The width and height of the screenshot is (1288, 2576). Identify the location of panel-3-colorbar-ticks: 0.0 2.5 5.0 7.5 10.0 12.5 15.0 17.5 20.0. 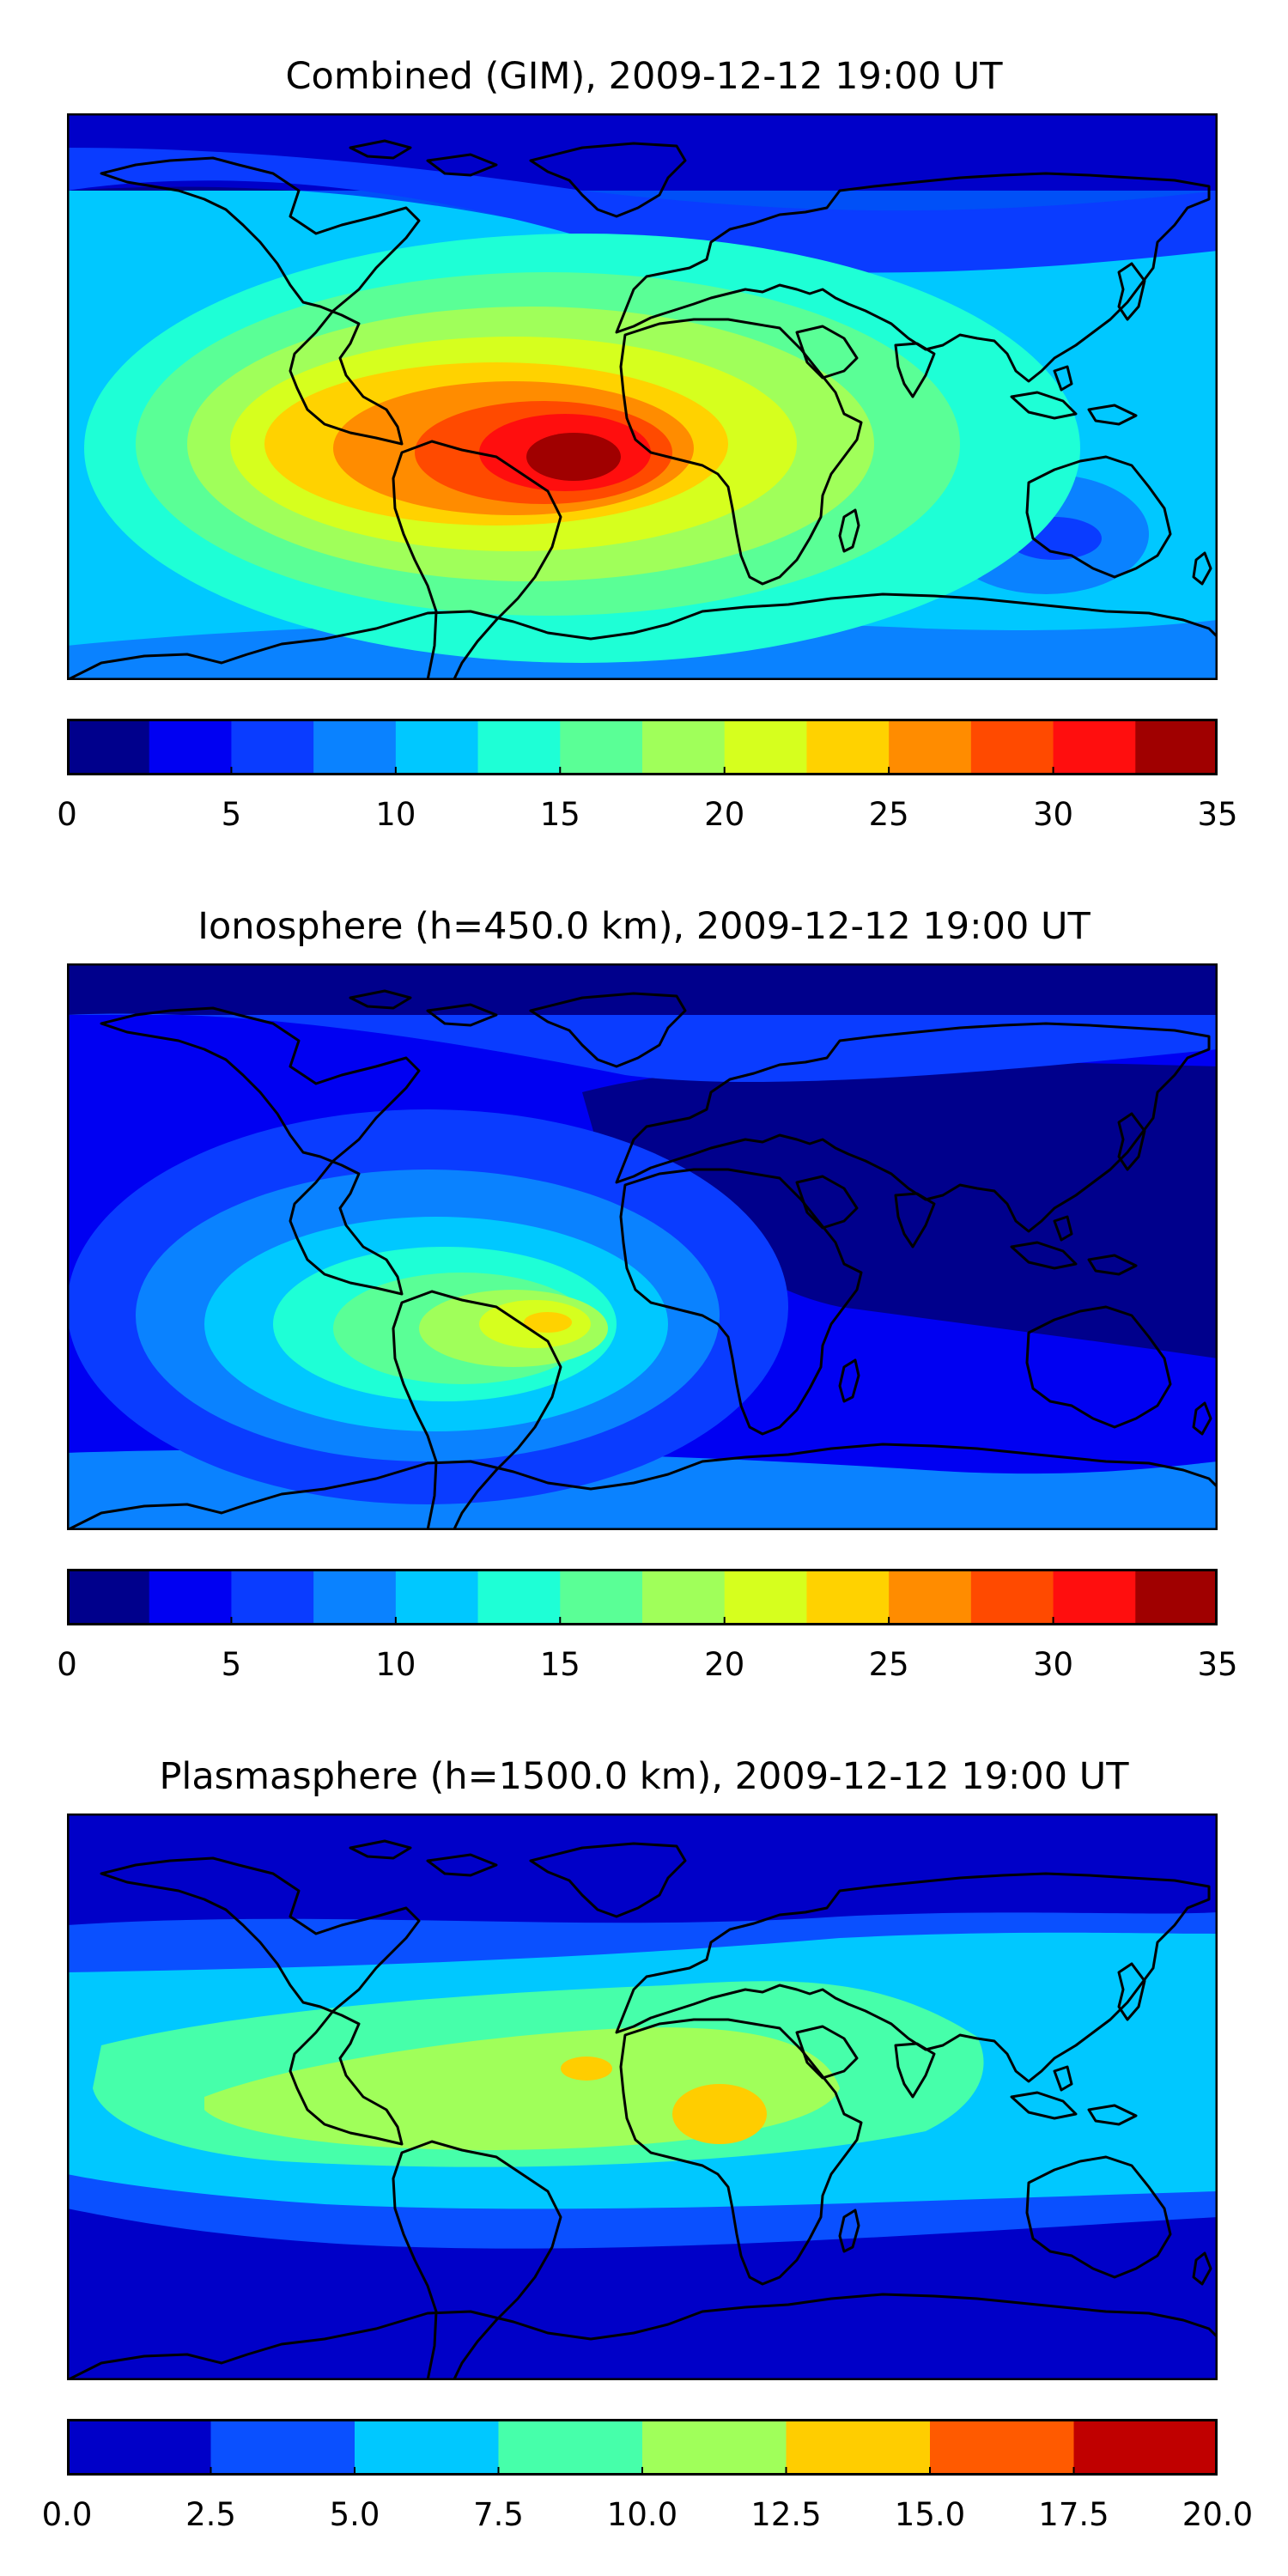
(644, 2521).